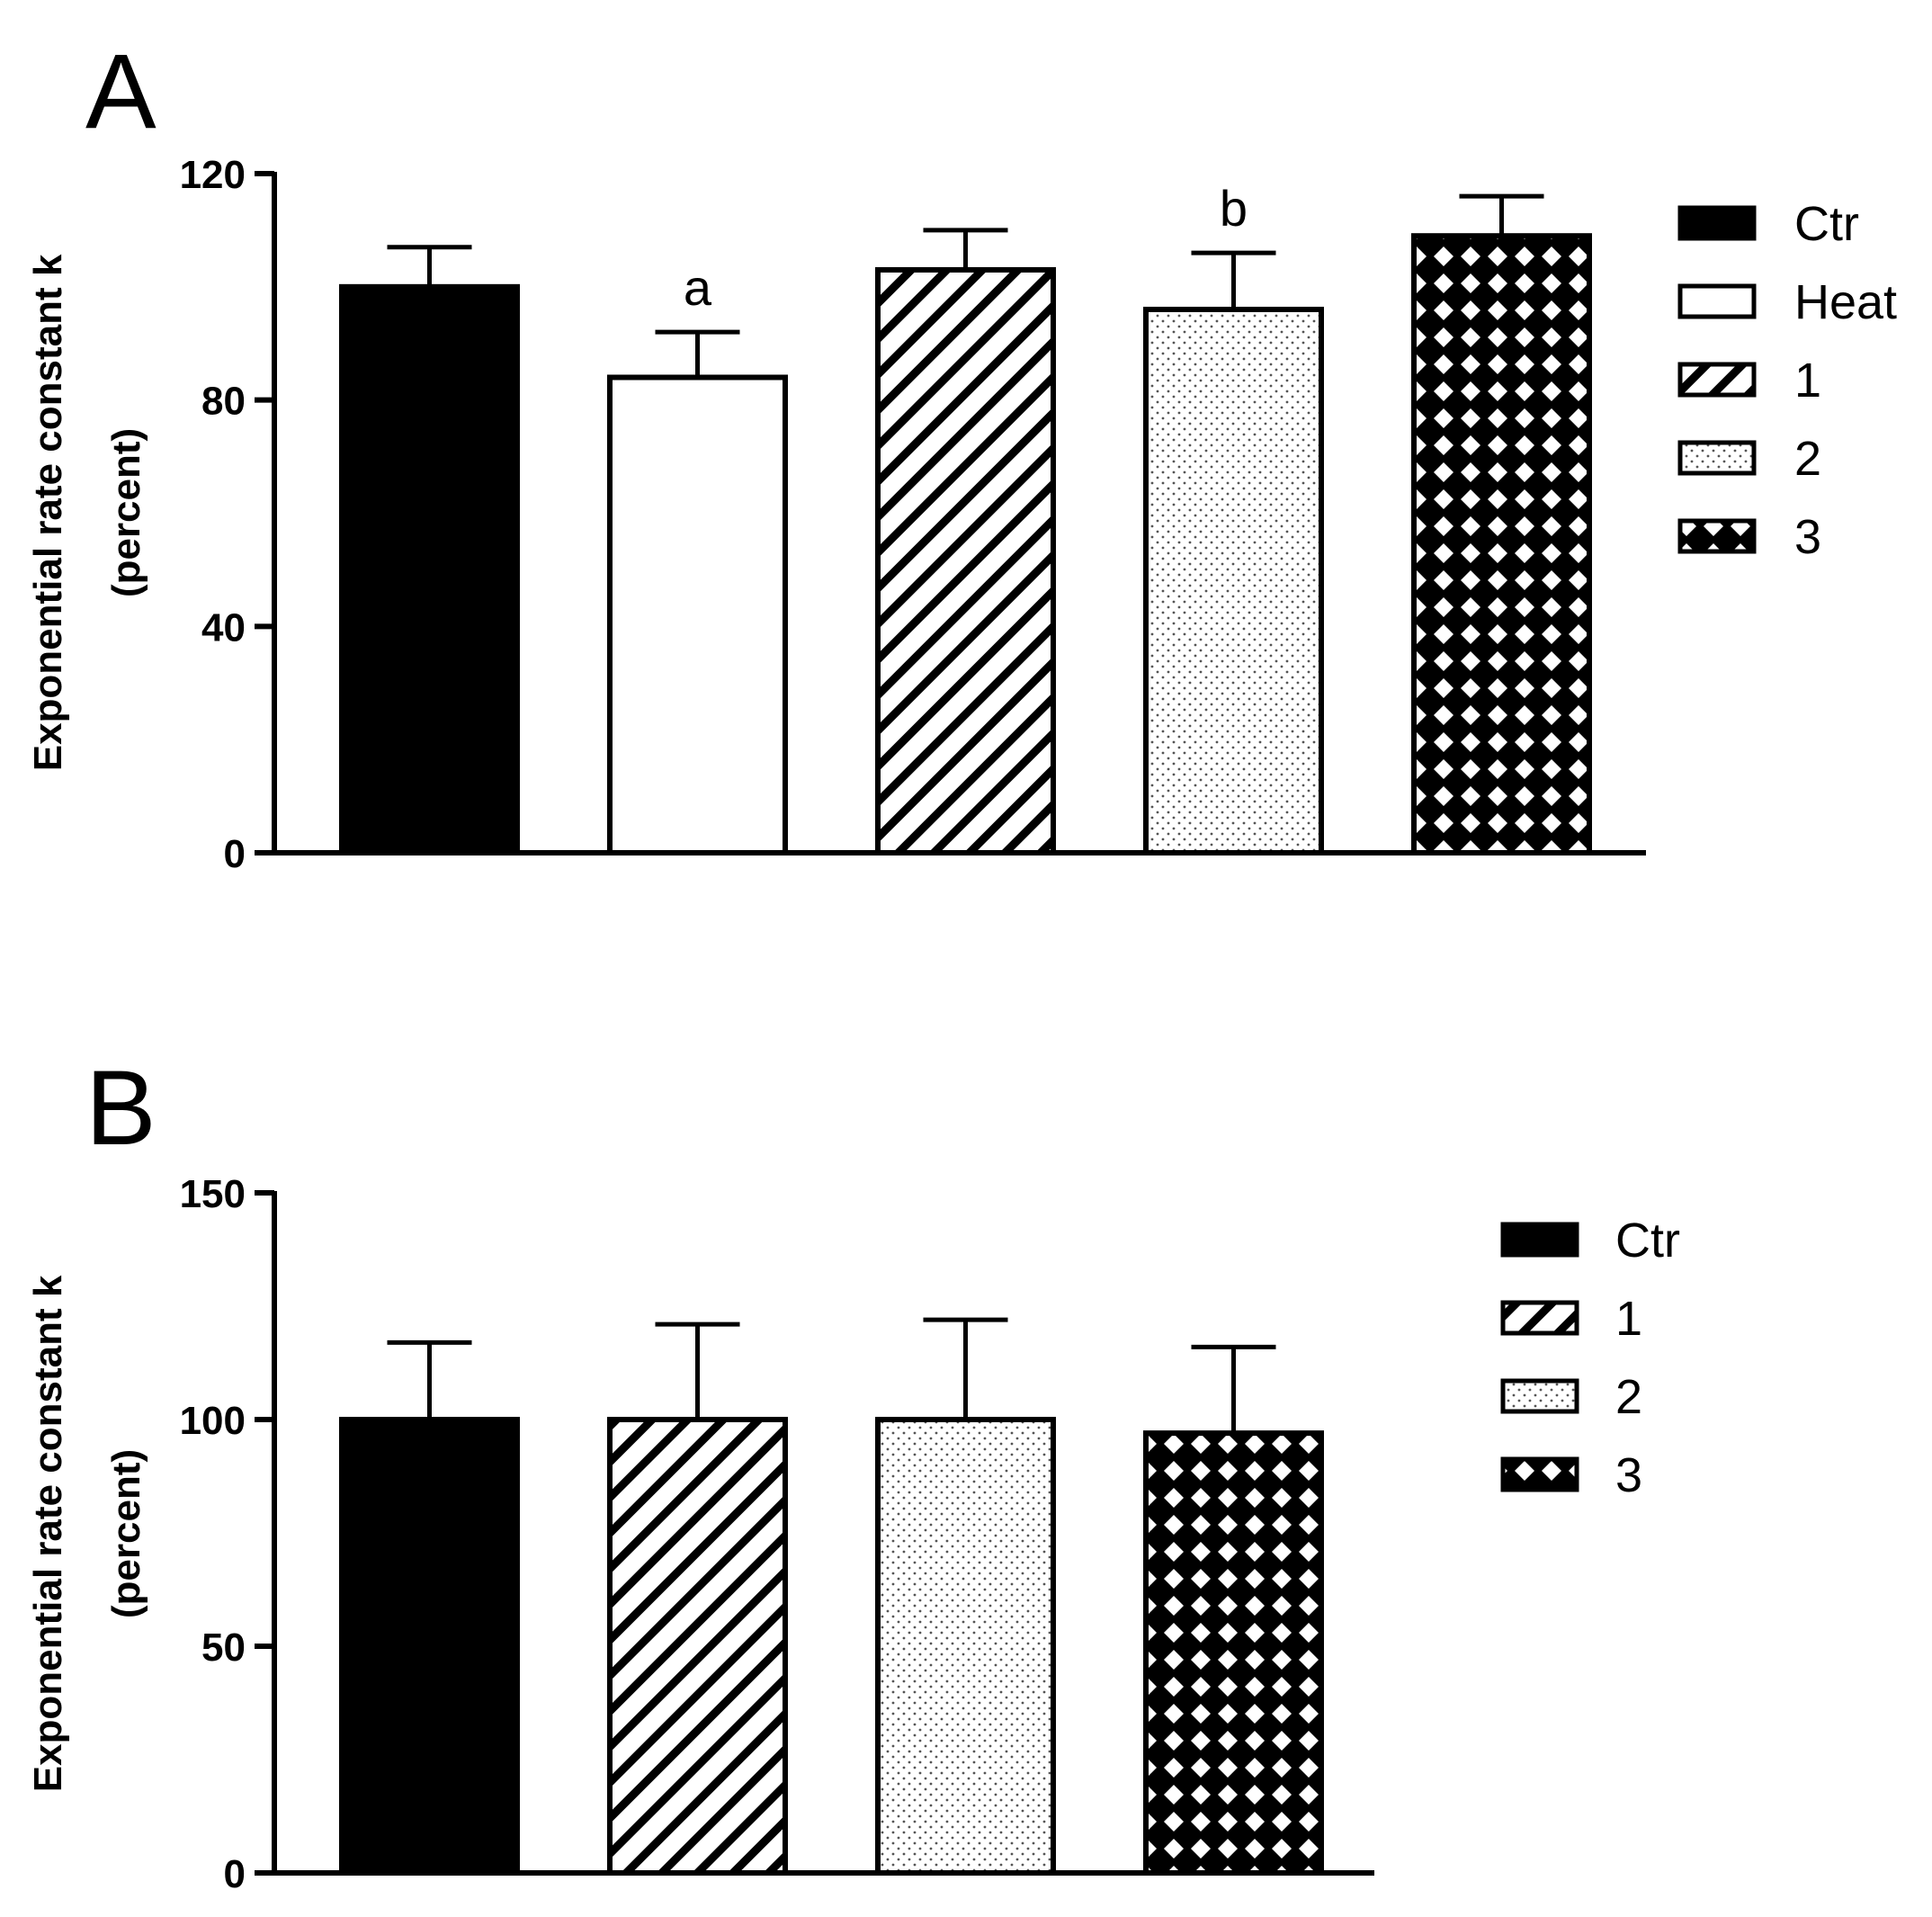 The height and width of the screenshot is (1917, 1932). Describe the element at coordinates (1234, 208) in the screenshot. I see `significance-label: b` at that location.